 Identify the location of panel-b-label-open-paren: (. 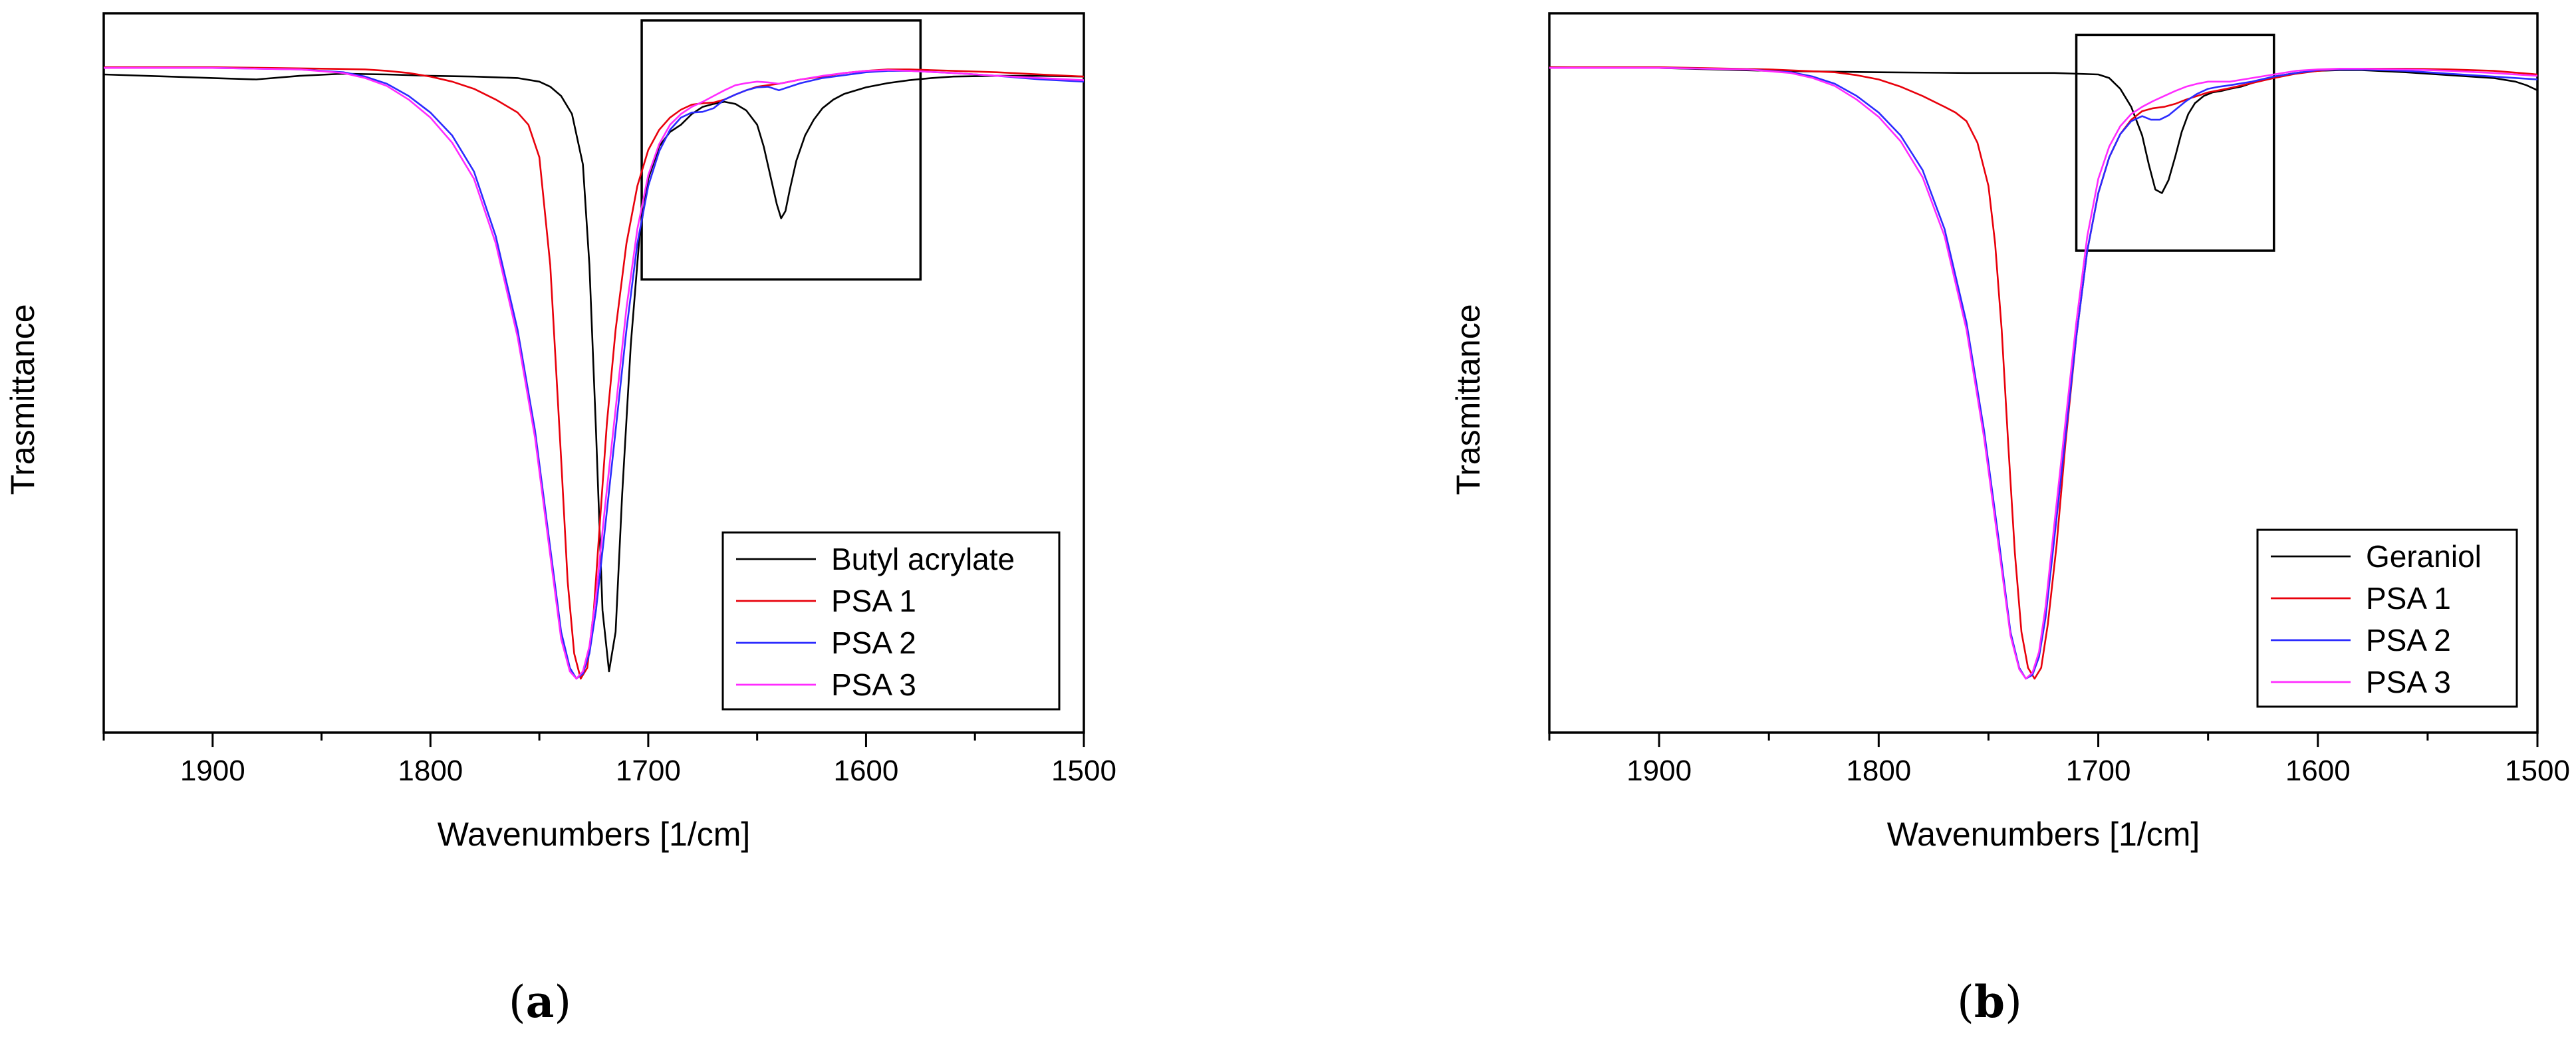
(1965, 1003).